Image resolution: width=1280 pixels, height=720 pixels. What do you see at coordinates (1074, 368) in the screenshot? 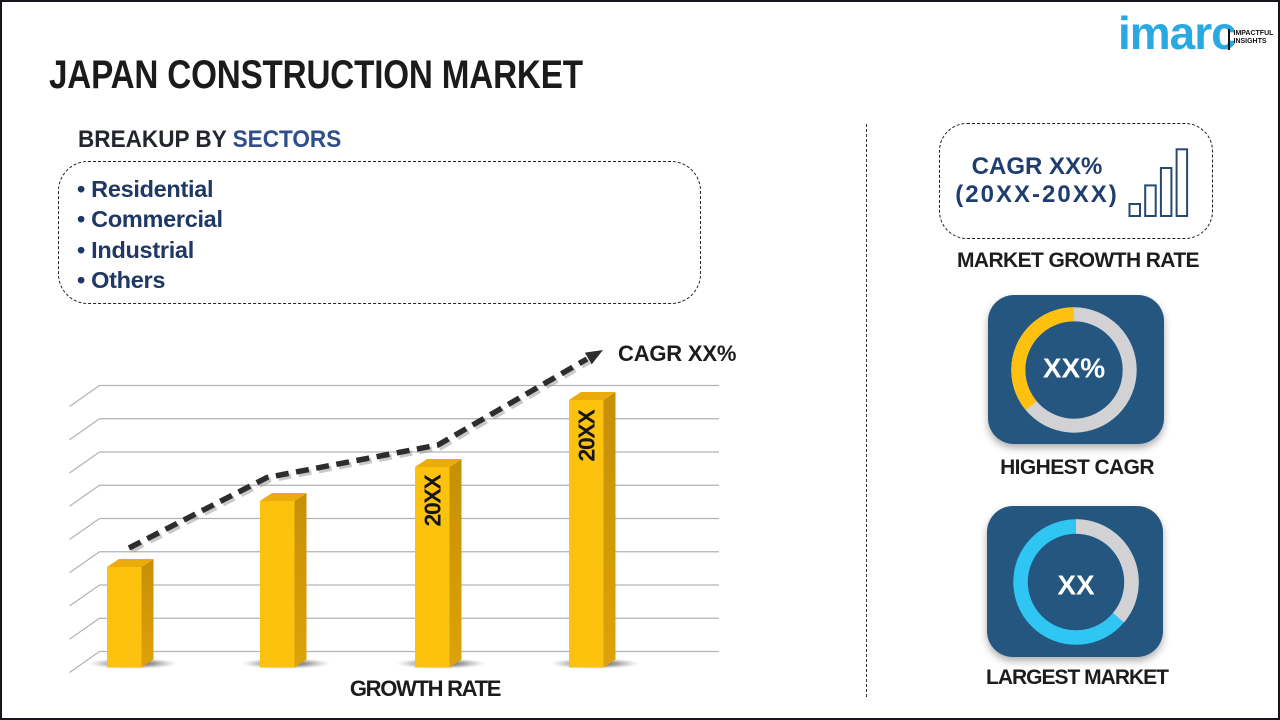
I see `svg-text: XX%` at bounding box center [1074, 368].